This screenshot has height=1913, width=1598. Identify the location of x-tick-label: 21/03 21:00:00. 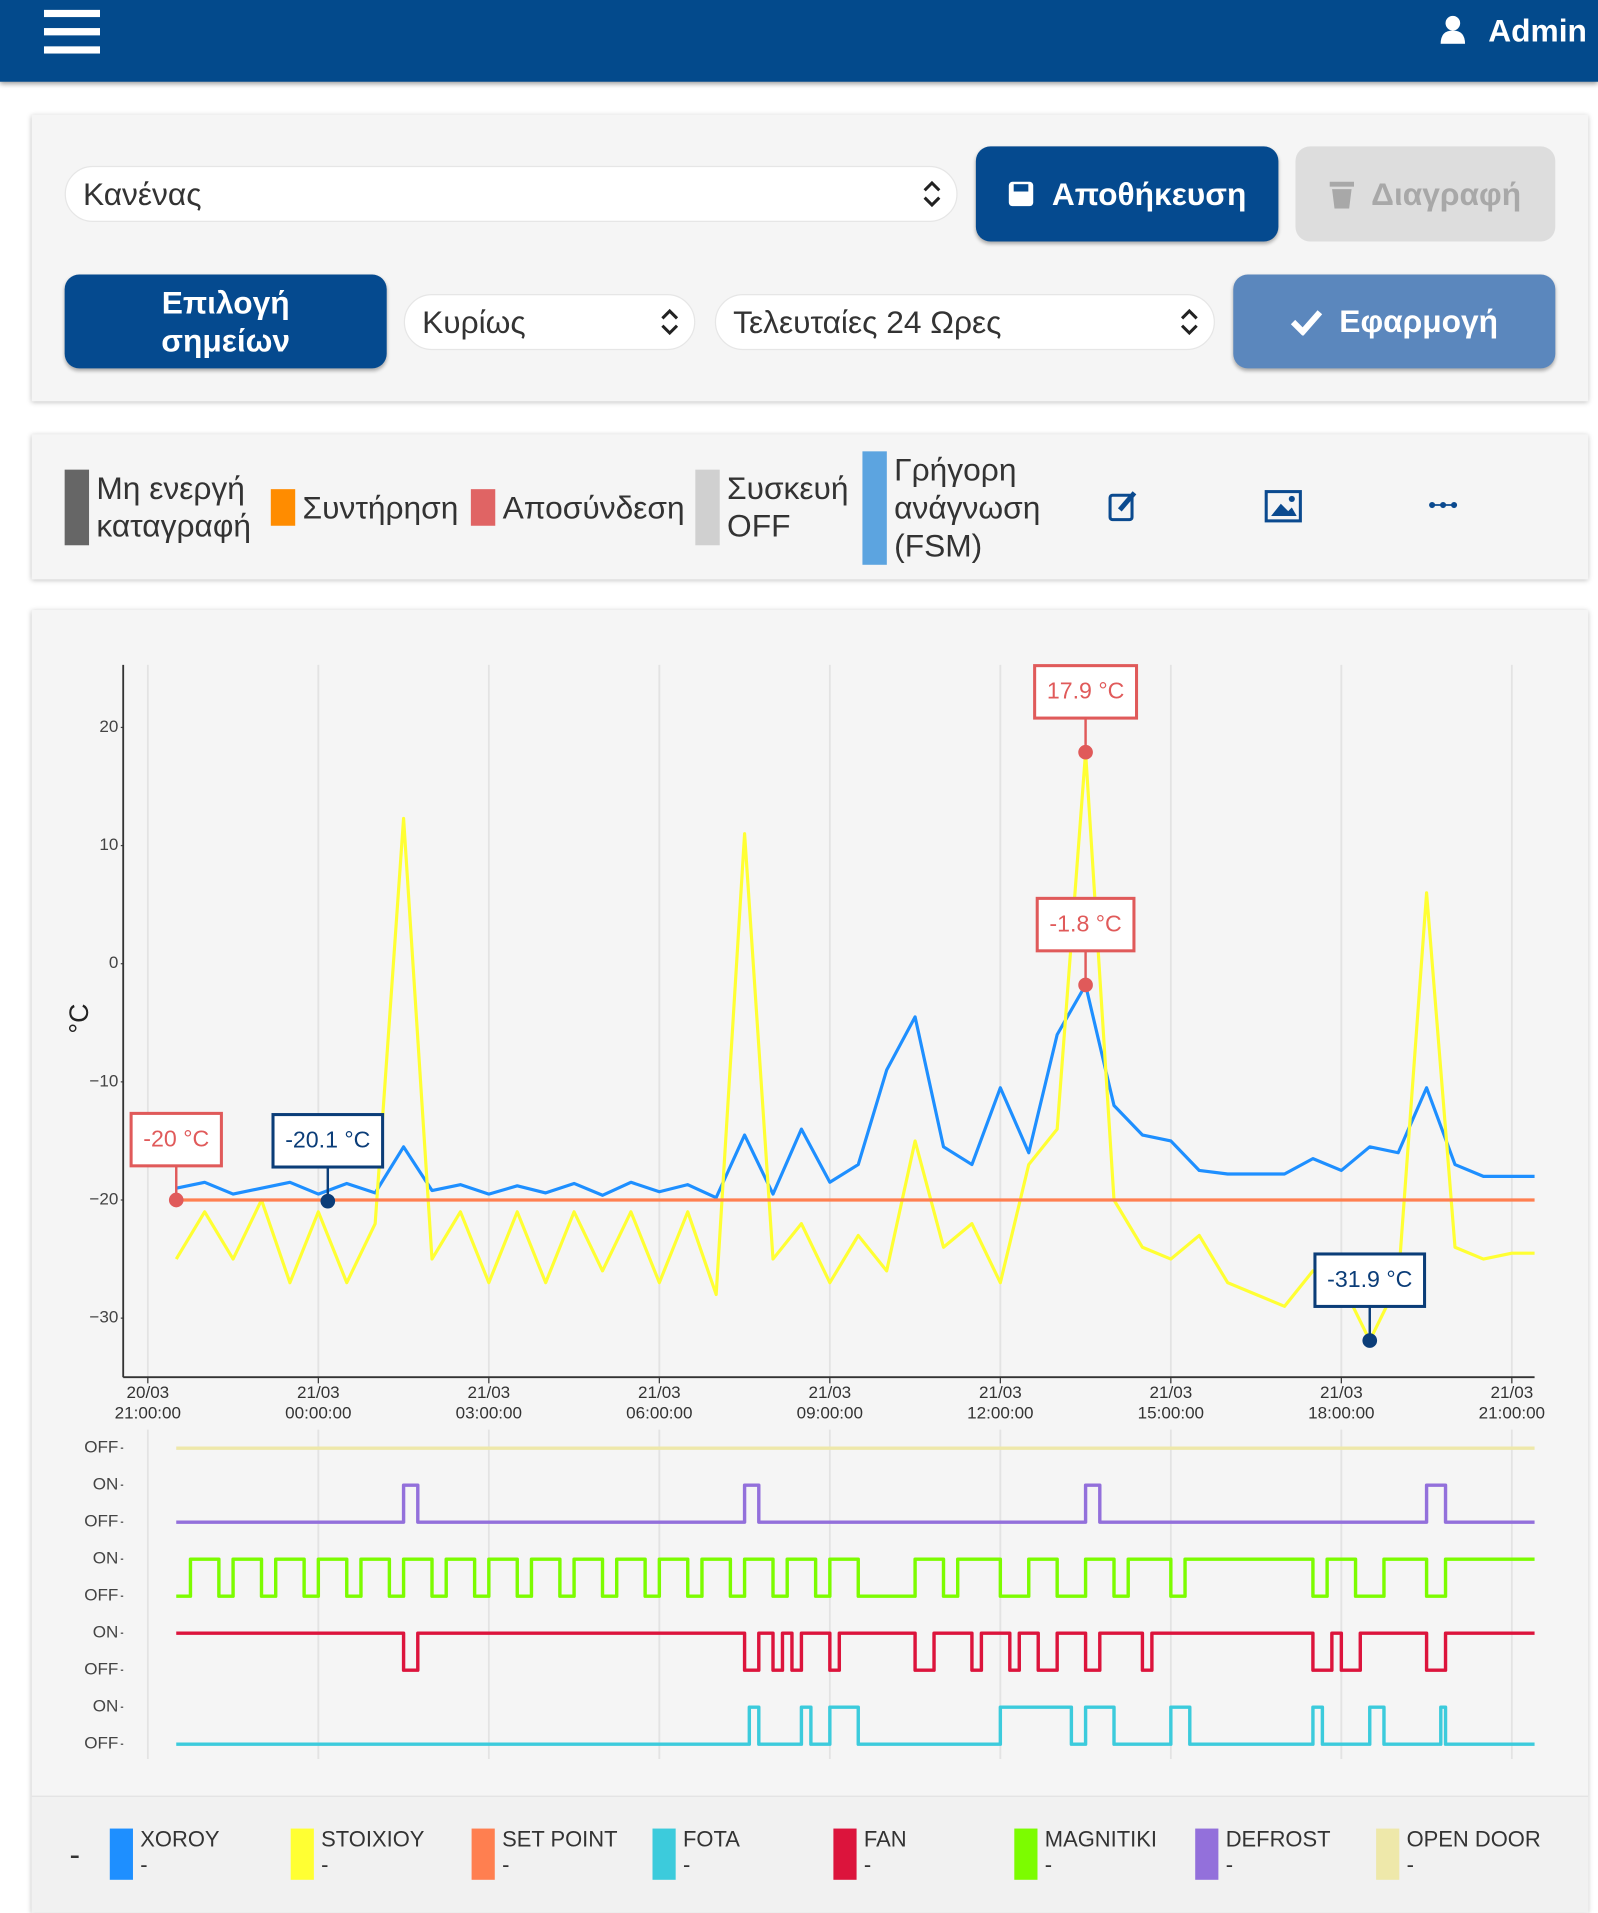
(1512, 1403).